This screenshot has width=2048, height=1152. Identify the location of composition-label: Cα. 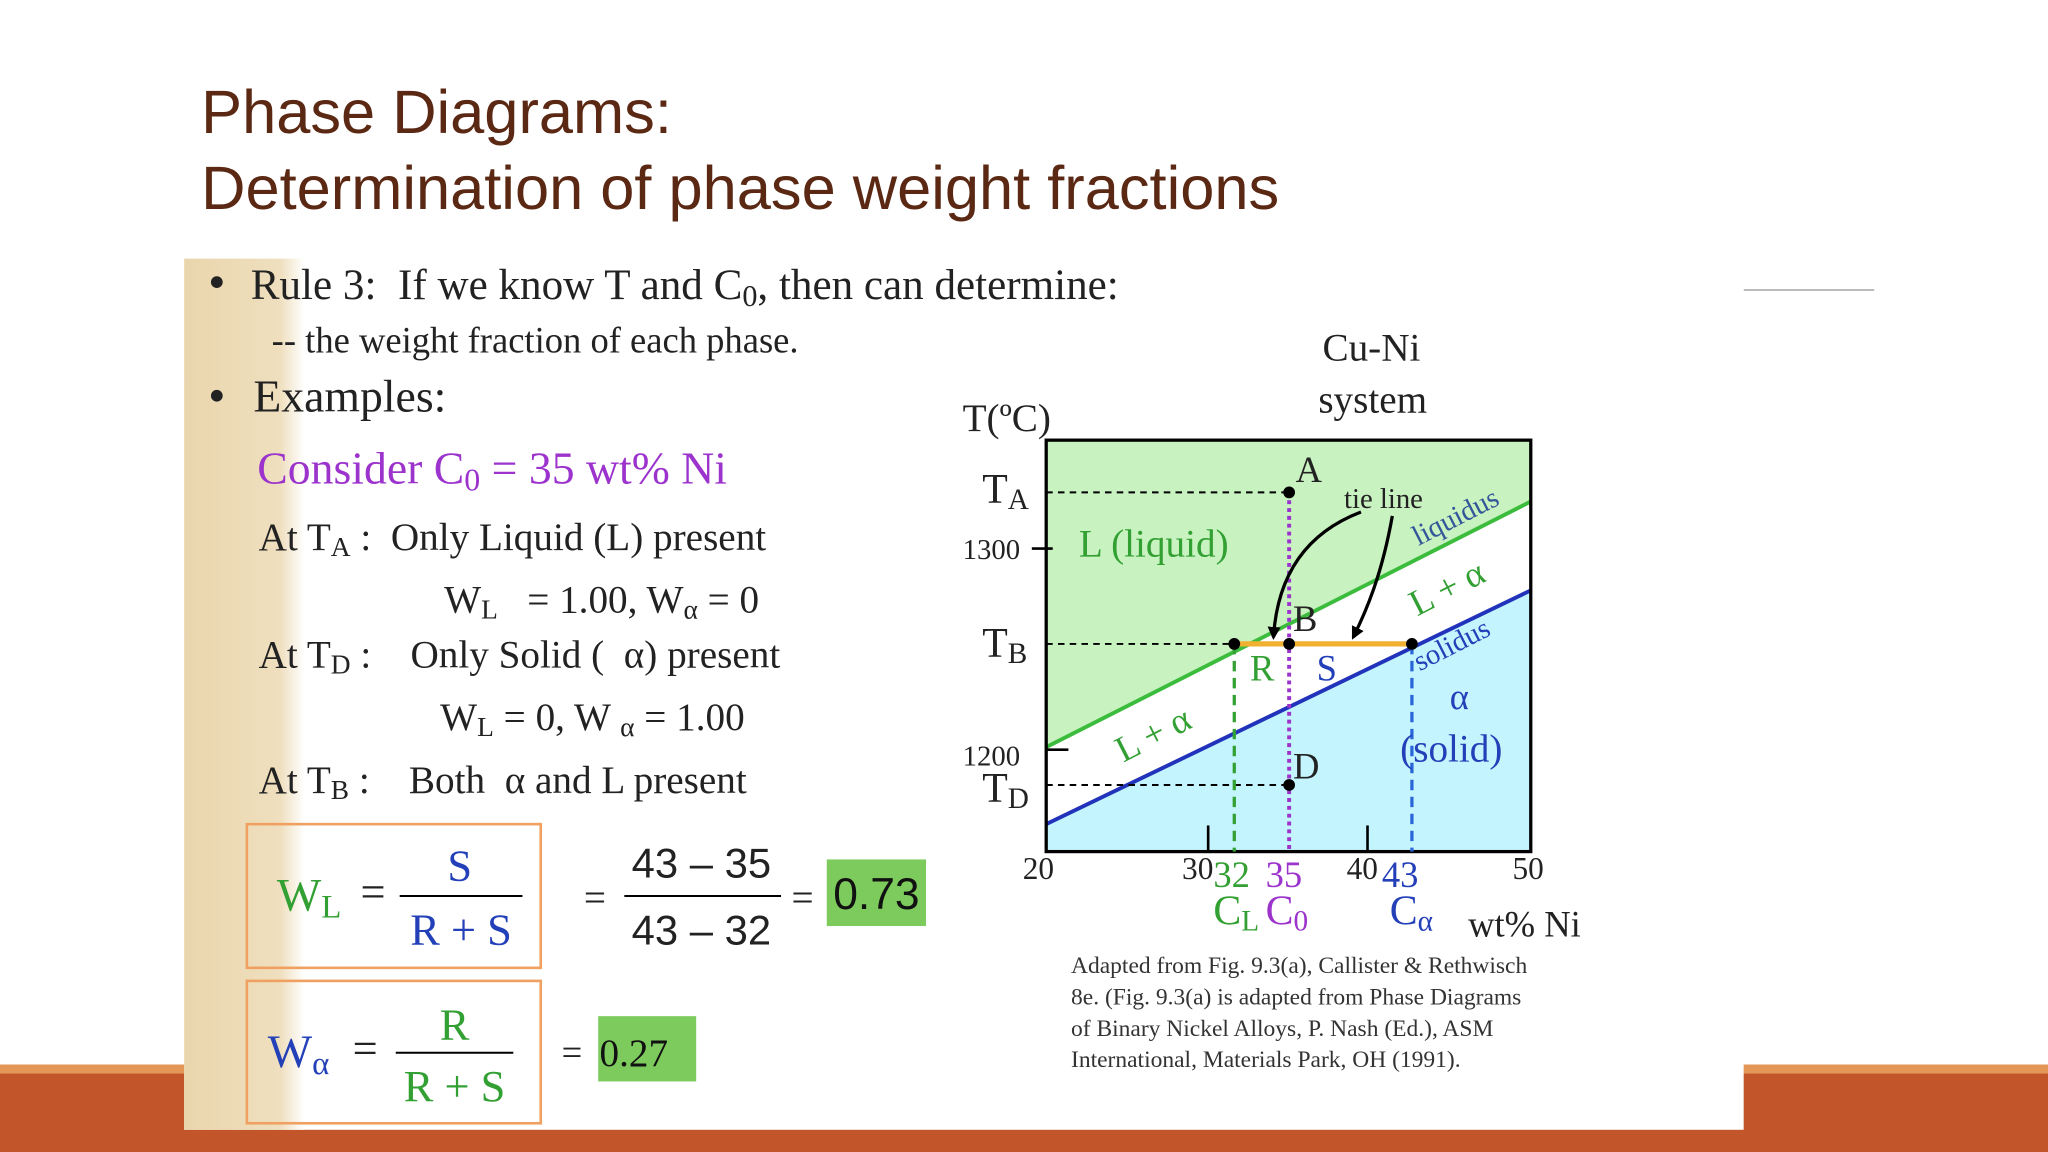
(1411, 913).